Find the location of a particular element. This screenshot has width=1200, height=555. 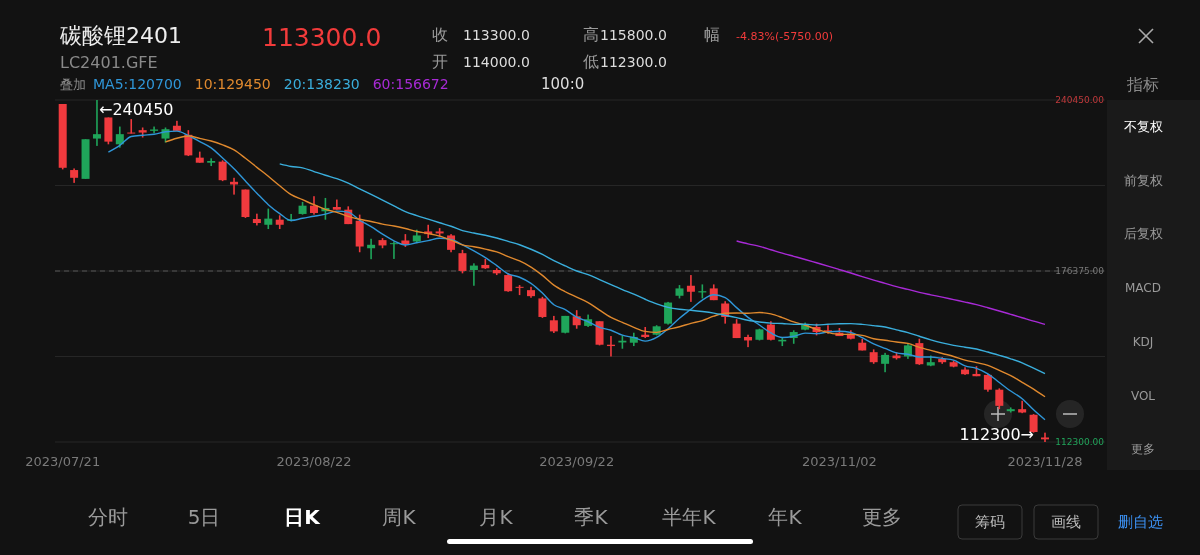

y-tick-label: 112300.00 is located at coordinates (1080, 441).